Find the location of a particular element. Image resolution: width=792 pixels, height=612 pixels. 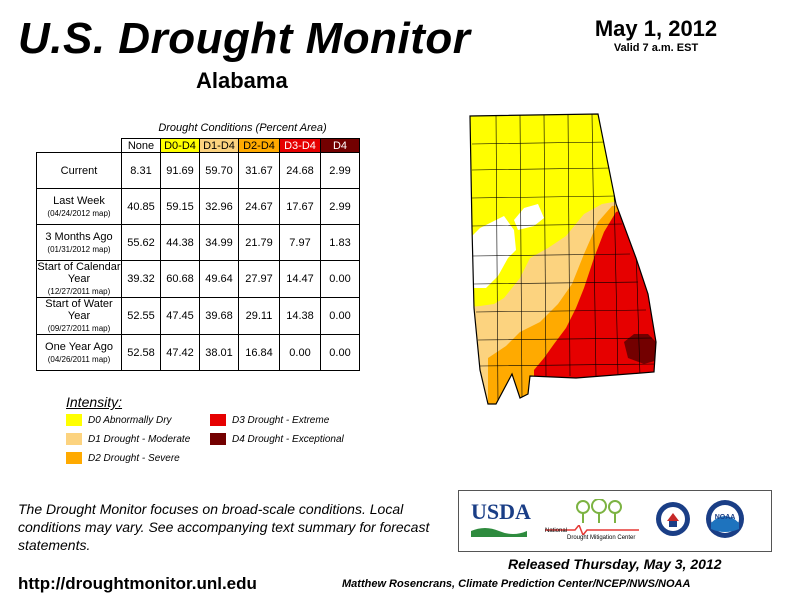

legend-label-d4: D4 Drought - Exceptional is located at coordinates (288, 439).